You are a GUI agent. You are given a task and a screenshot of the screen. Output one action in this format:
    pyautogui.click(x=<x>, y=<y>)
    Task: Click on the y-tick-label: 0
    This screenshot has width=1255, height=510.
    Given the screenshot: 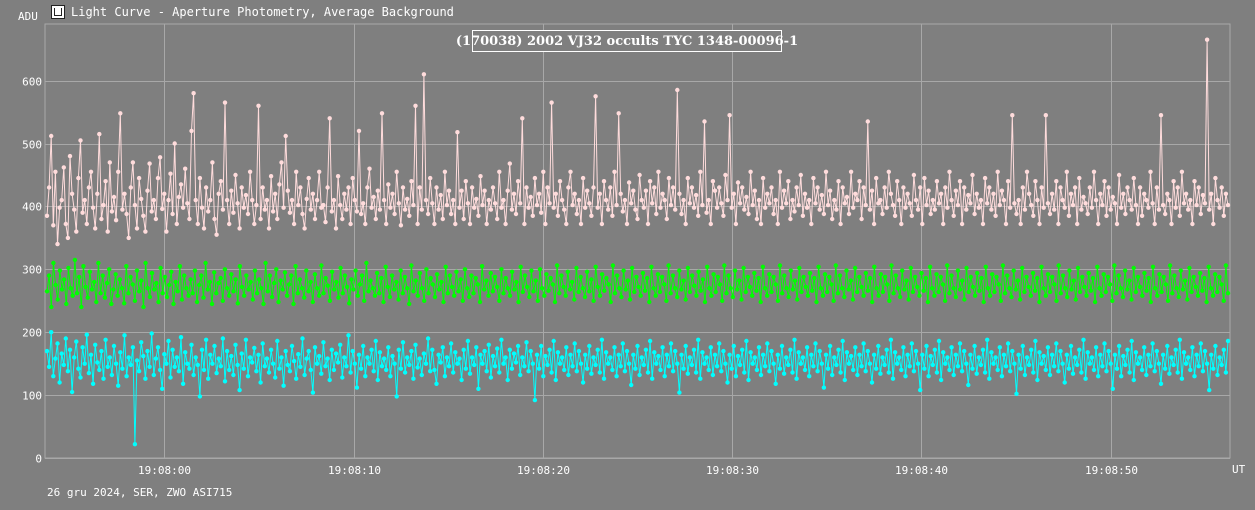 What is the action you would take?
    pyautogui.click(x=38, y=459)
    